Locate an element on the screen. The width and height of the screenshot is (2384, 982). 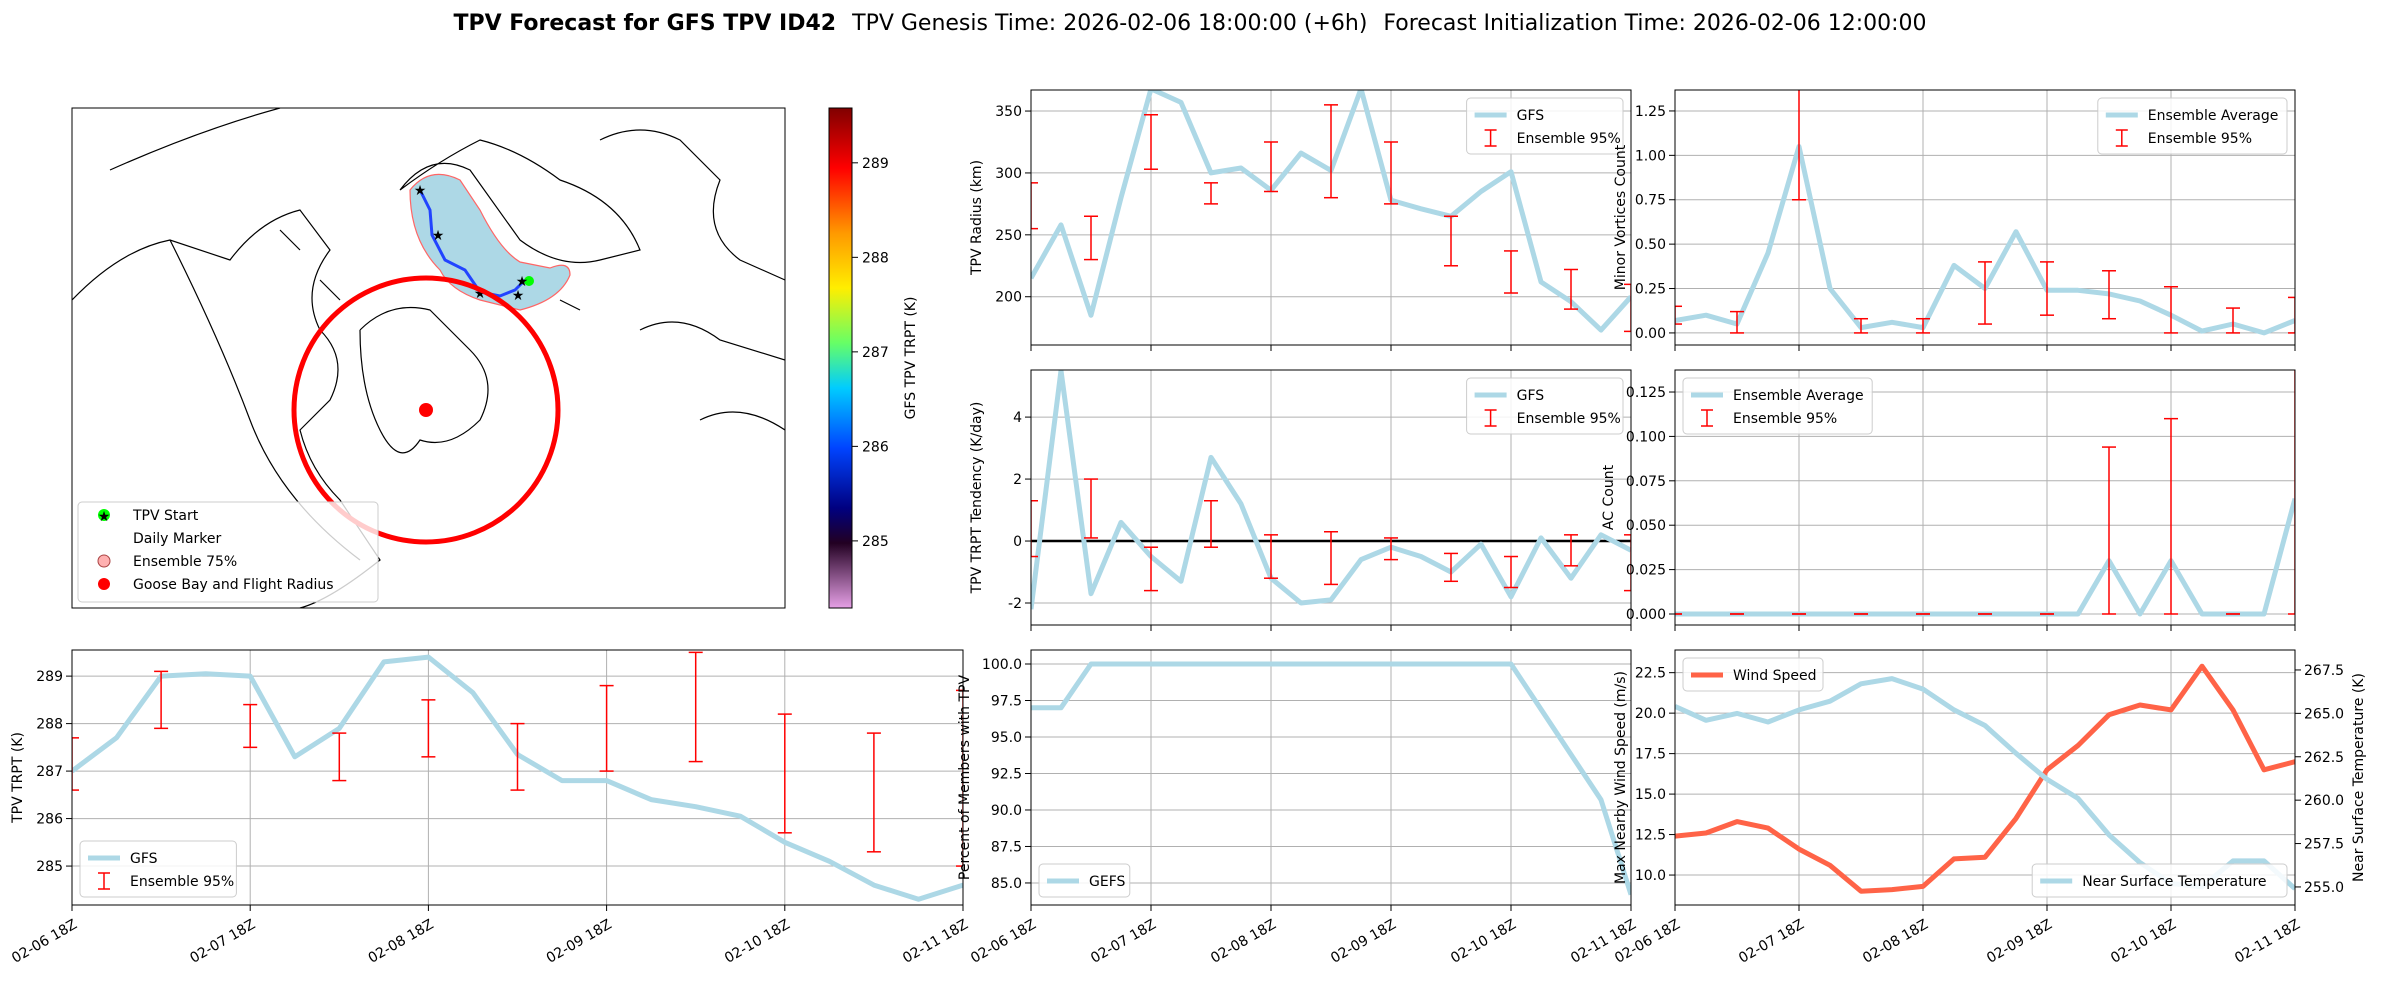
x-tick-label: 02-06 18Z is located at coordinates (1003, 942).